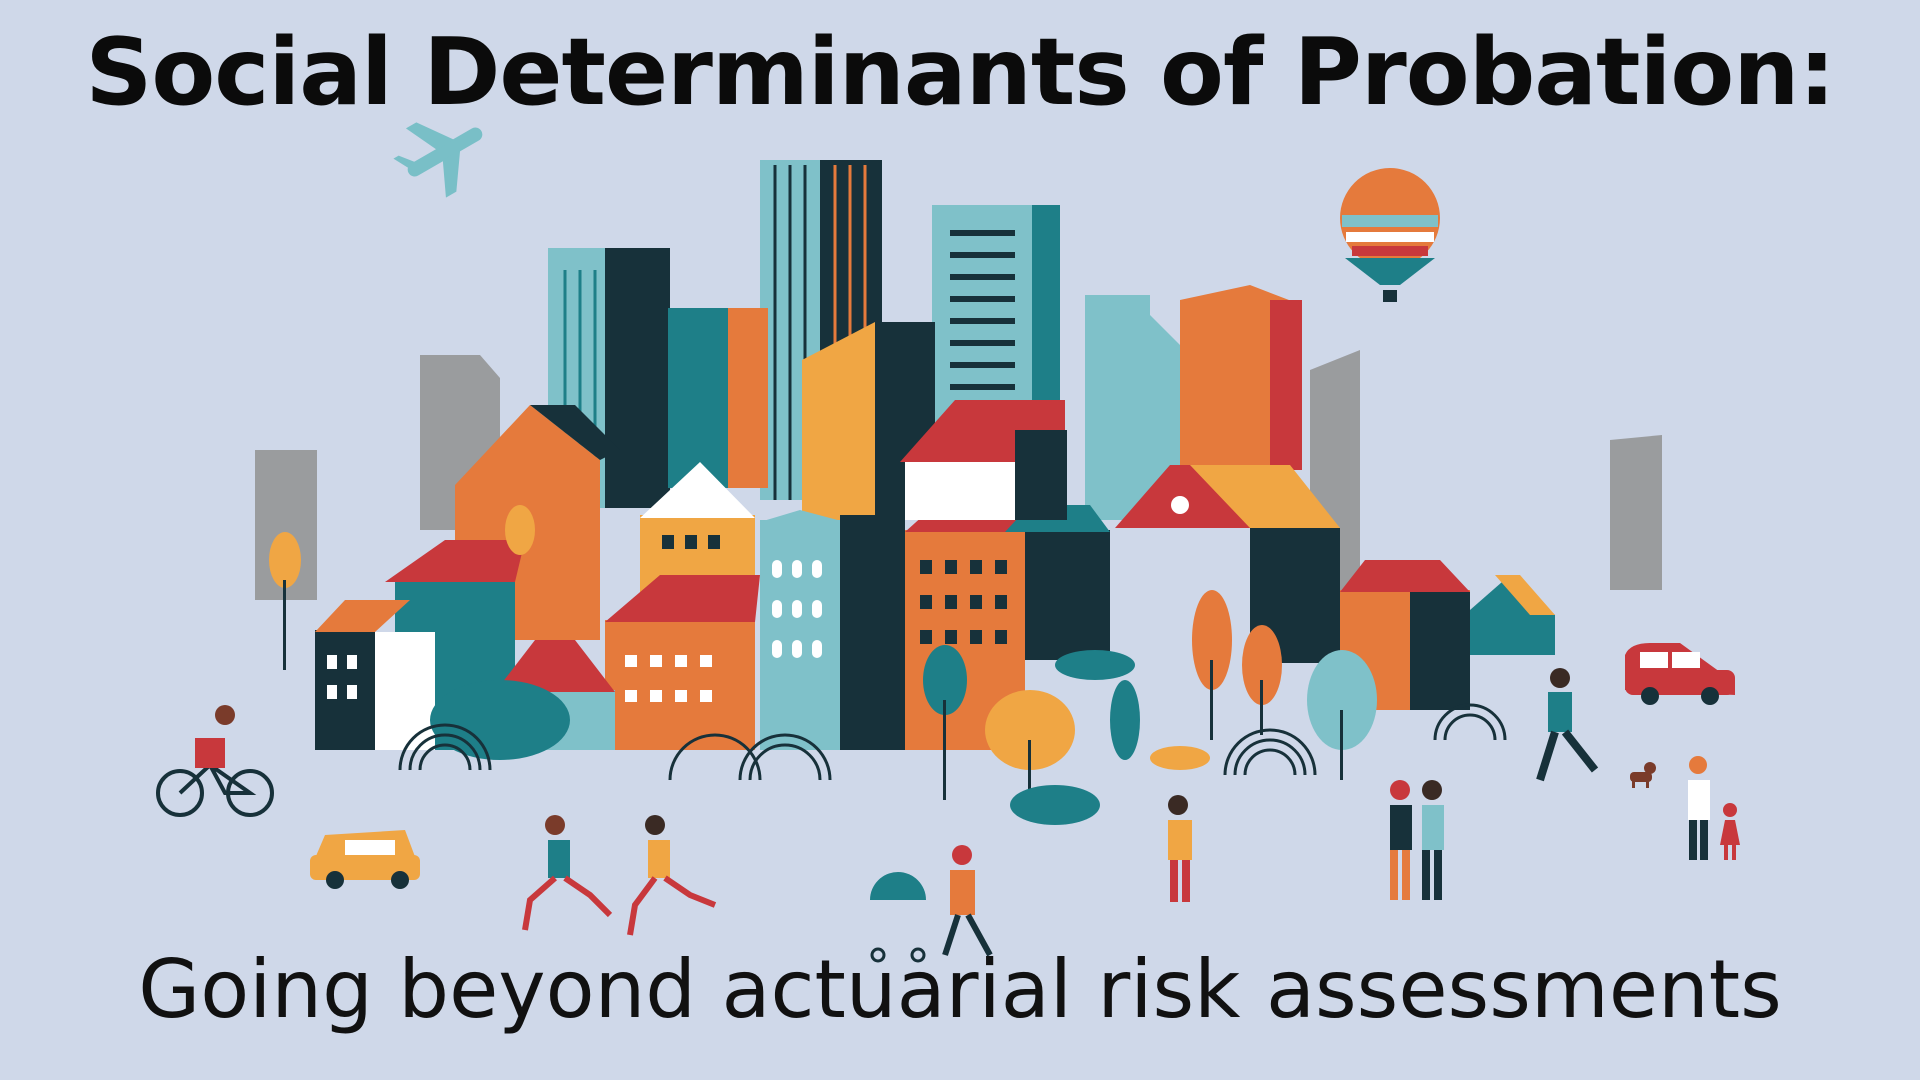 Image resolution: width=1920 pixels, height=1080 pixels. Describe the element at coordinates (365, 859) in the screenshot. I see `taxi-car-icon` at that location.